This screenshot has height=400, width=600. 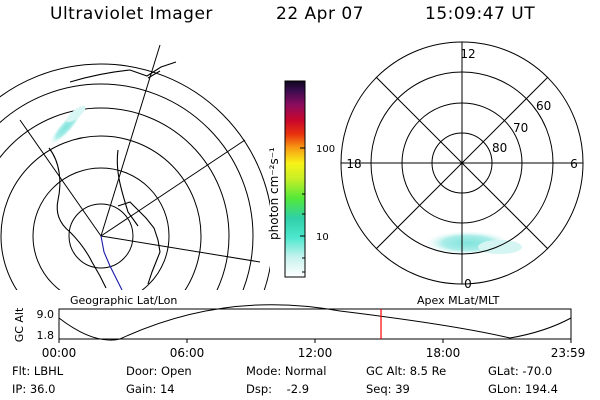 I want to click on orbit-xtick-1200: 12:00, so click(x=315, y=353).